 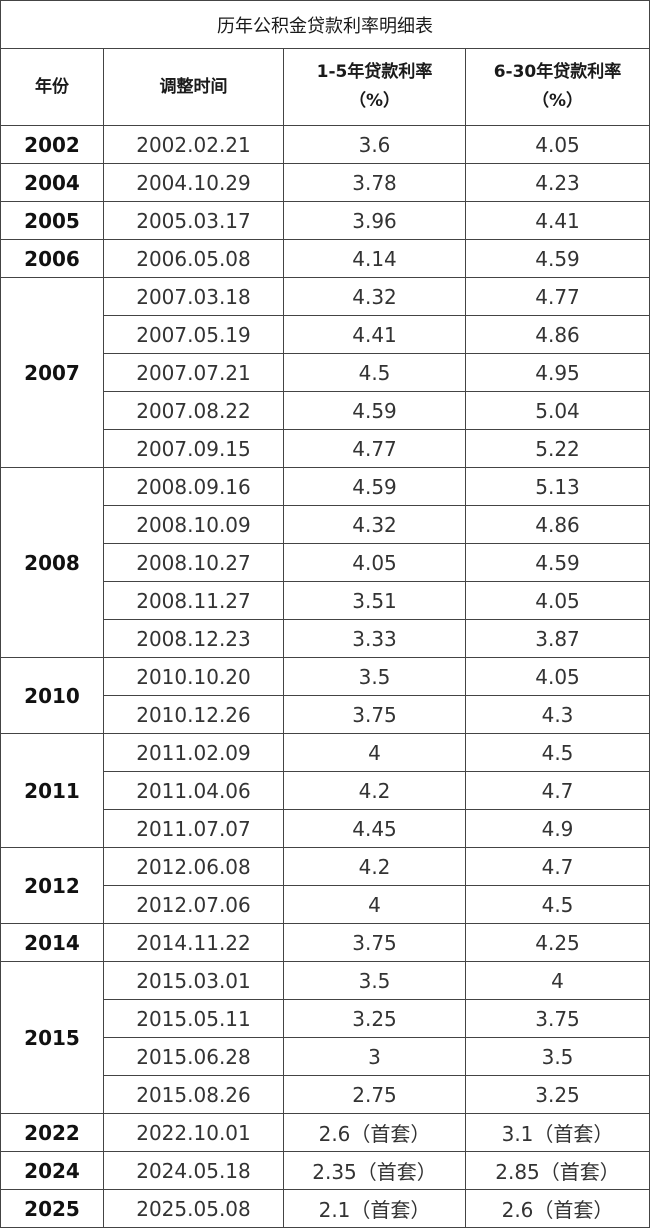 I want to click on table-row: 2010.12.26 3.75 4.3, so click(x=325, y=714).